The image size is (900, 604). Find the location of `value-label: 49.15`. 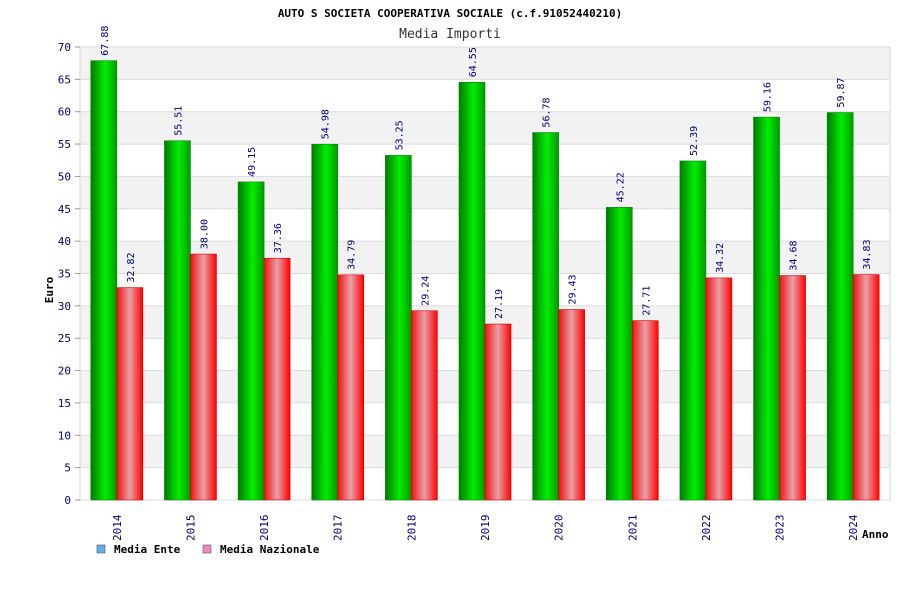

value-label: 49.15 is located at coordinates (252, 162).